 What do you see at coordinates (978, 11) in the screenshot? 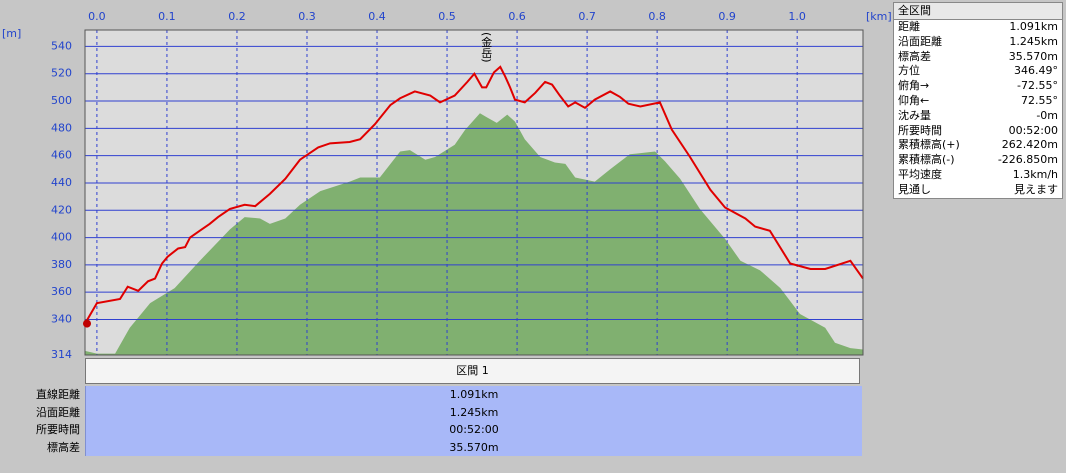
I see `summary-title: 全区間` at bounding box center [978, 11].